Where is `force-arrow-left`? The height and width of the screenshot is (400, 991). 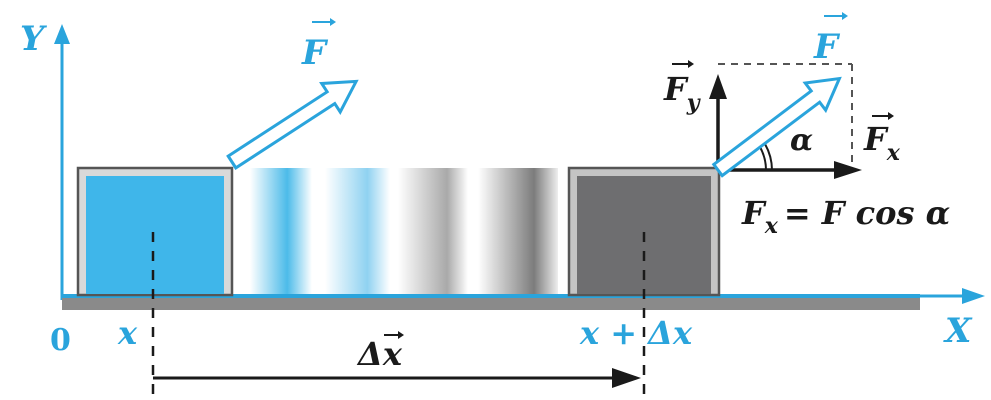
force-arrow-left is located at coordinates (292, 124).